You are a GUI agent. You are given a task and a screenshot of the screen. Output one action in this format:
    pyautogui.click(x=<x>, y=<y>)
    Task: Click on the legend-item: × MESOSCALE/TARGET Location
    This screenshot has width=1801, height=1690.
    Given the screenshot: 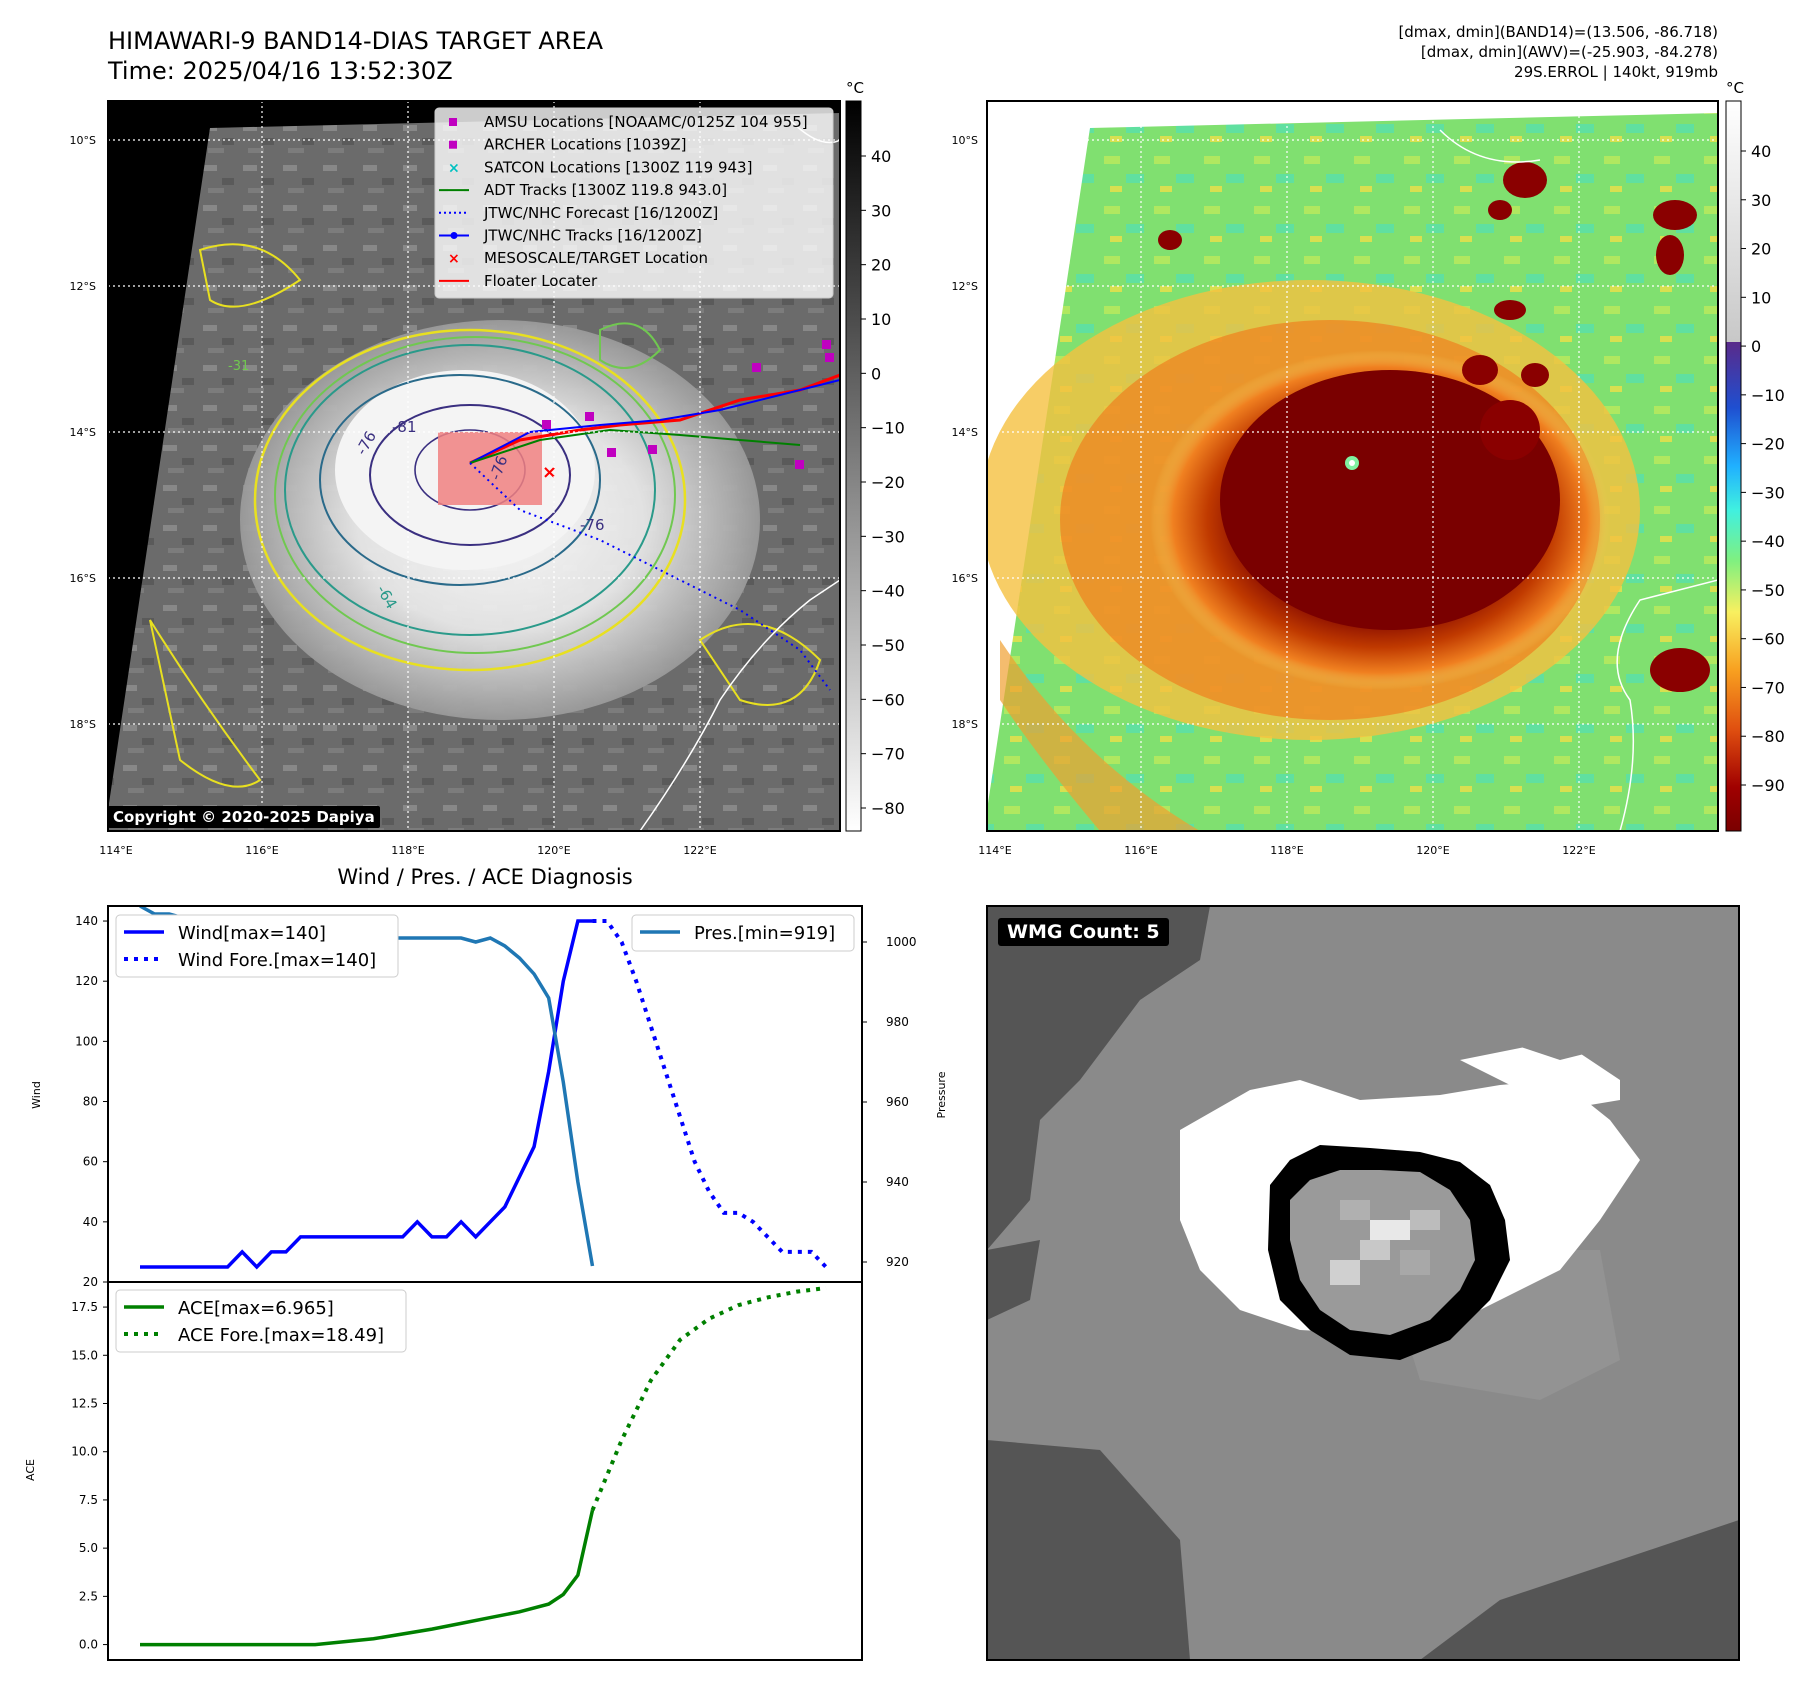 What is the action you would take?
    pyautogui.click(x=578, y=258)
    